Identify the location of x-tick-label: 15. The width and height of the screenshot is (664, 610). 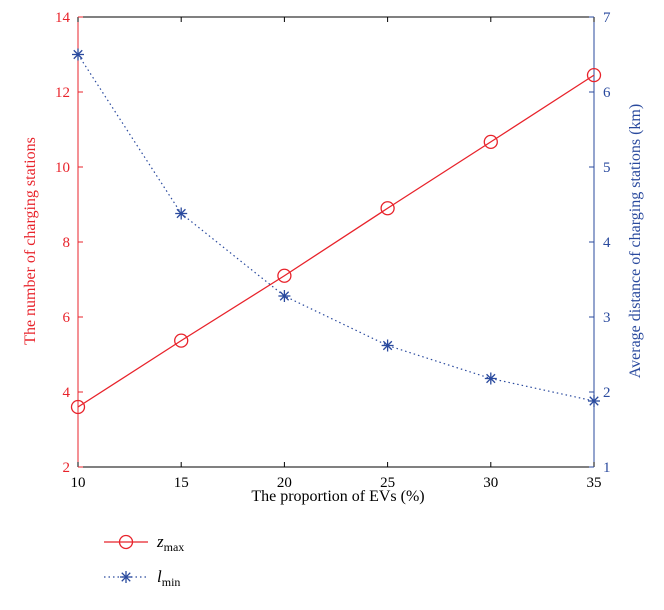
(181, 483).